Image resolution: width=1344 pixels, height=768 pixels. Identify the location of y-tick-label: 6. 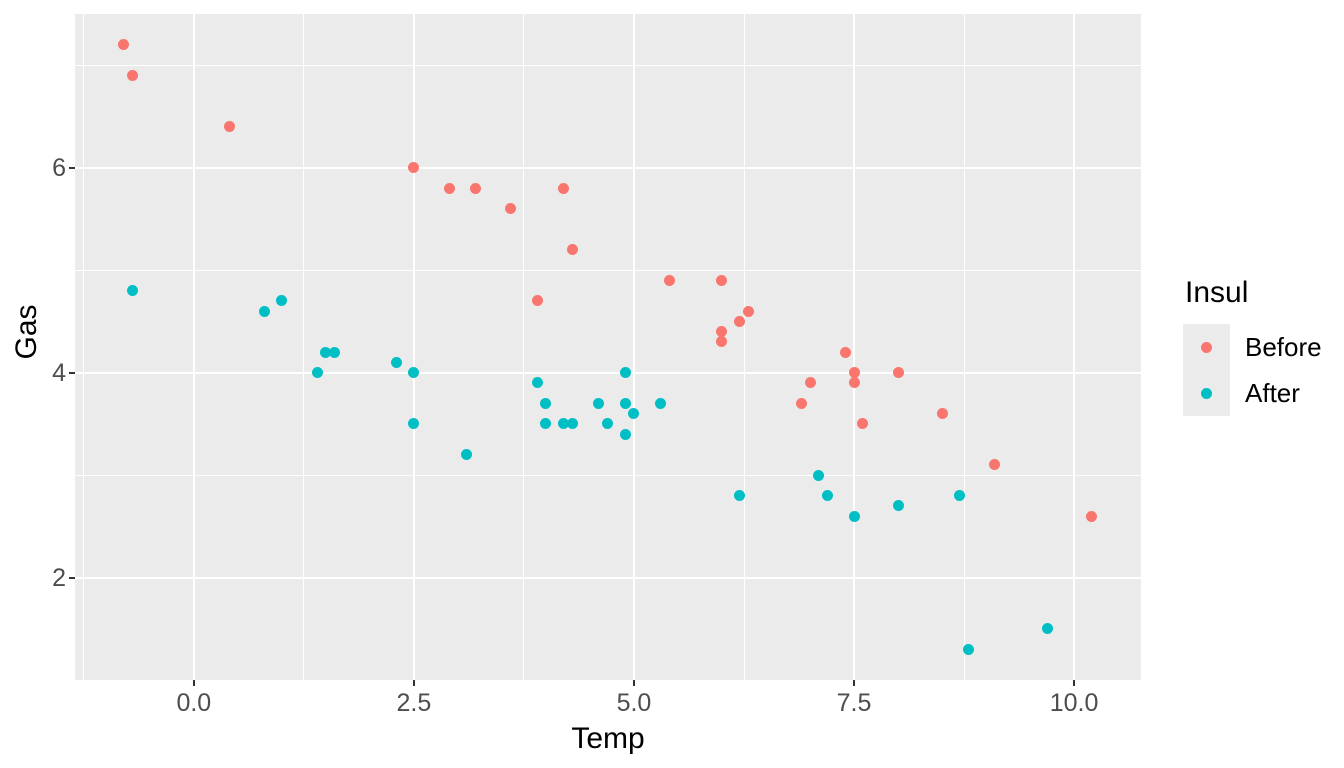
(59, 167).